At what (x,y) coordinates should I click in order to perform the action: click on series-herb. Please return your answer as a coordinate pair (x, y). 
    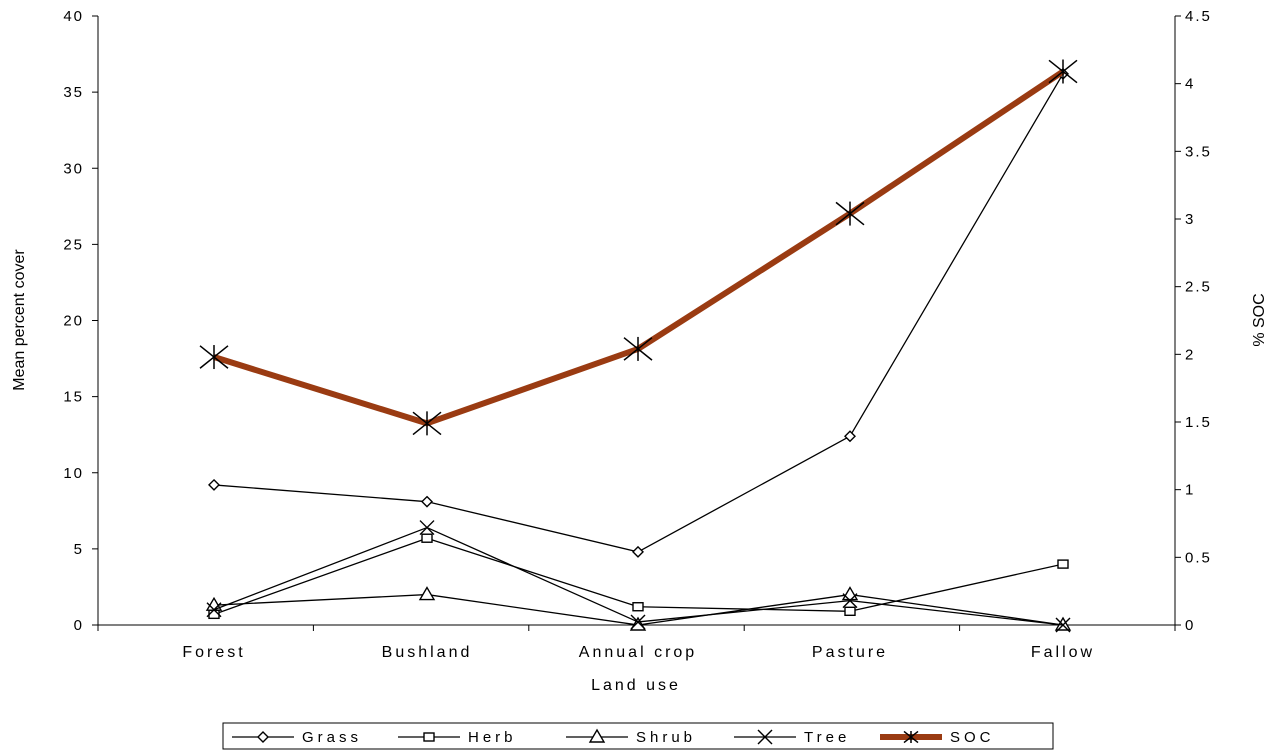
    Looking at the image, I should click on (638, 576).